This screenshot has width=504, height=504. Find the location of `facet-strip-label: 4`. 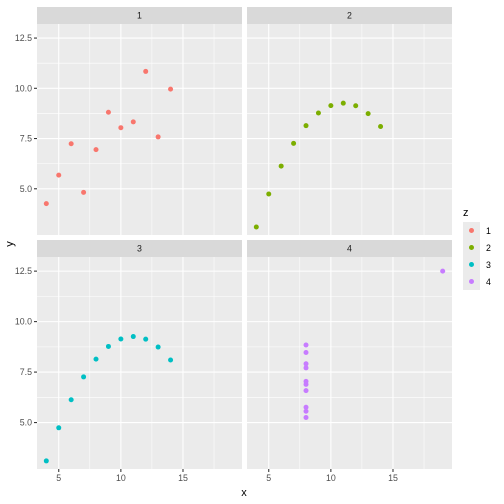

facet-strip-label: 4 is located at coordinates (349, 249).